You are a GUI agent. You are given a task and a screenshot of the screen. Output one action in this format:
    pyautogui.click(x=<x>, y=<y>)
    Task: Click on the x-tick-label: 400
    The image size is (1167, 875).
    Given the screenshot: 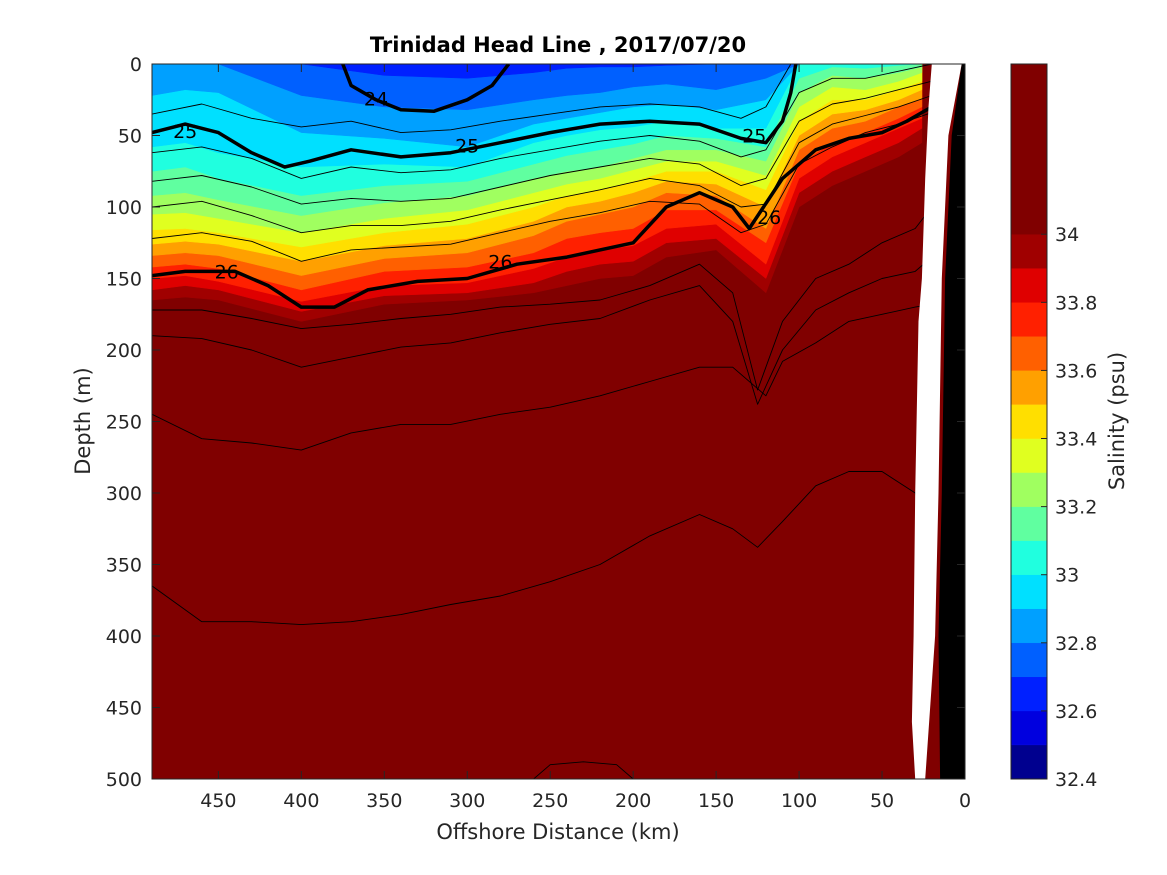 What is the action you would take?
    pyautogui.click(x=301, y=801)
    